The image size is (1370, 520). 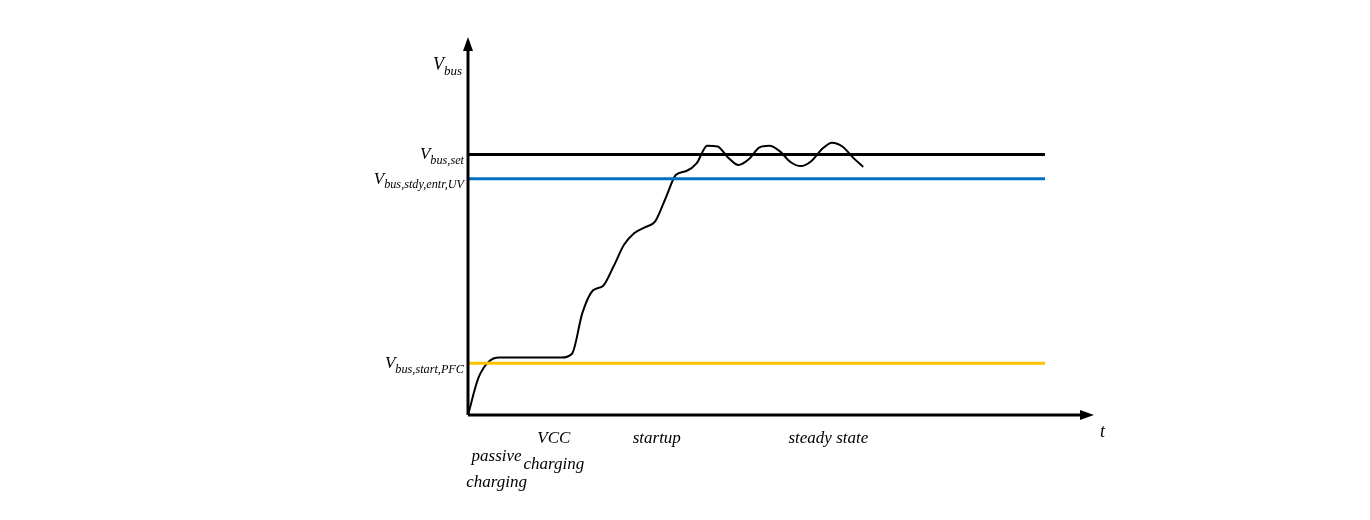 What do you see at coordinates (1103, 431) in the screenshot?
I see `x-axis-title: t` at bounding box center [1103, 431].